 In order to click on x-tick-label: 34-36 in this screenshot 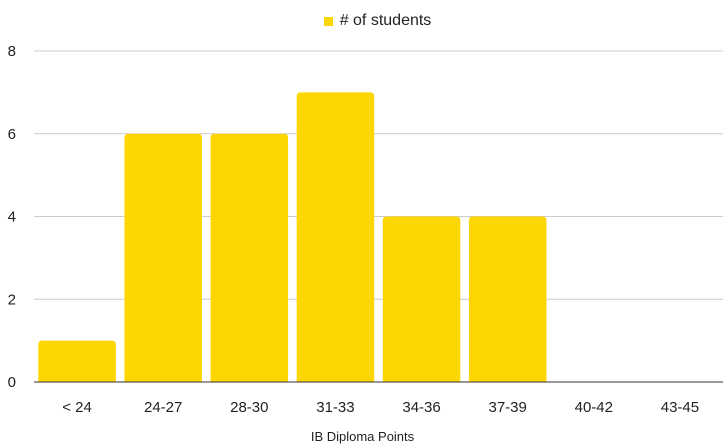, I will do `click(421, 407)`.